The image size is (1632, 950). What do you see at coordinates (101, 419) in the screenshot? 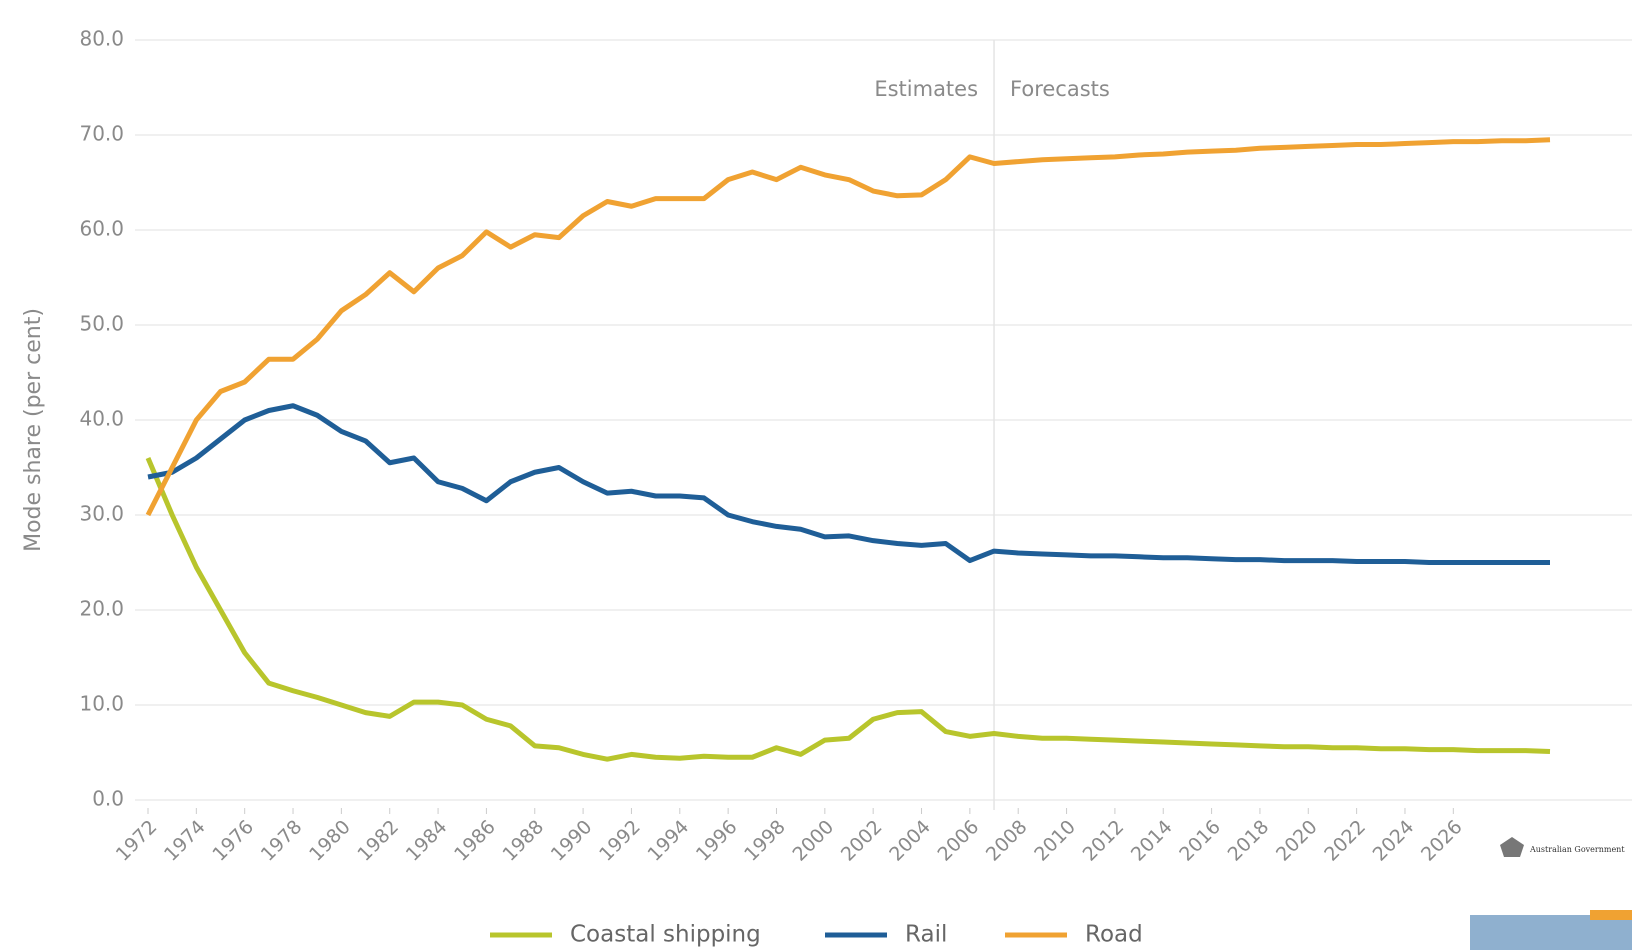
I see `y-tick-label: 40.0` at bounding box center [101, 419].